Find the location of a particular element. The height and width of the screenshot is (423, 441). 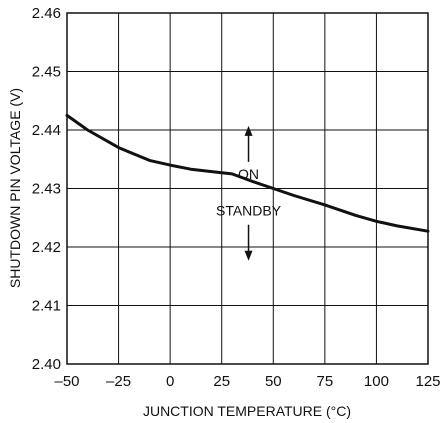

annotation-standby-label: STANDBY is located at coordinates (249, 211).